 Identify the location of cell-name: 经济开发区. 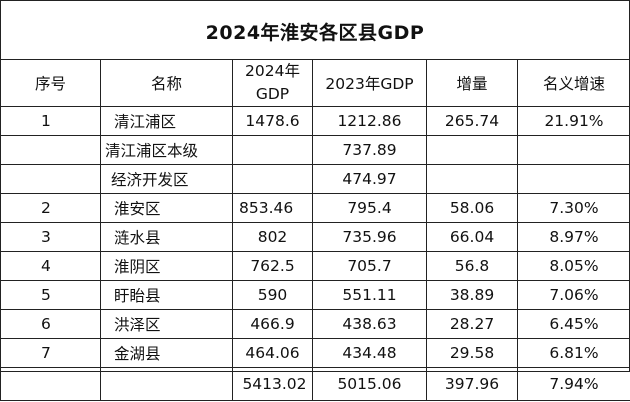
(166, 179).